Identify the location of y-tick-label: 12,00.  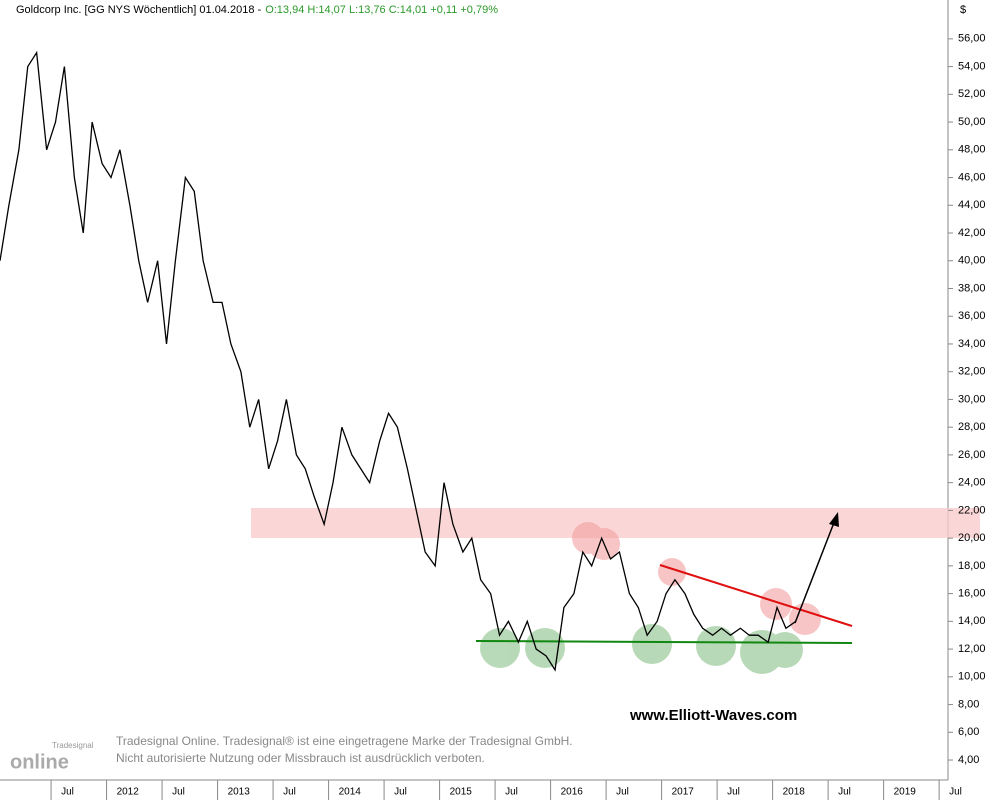
(972, 649).